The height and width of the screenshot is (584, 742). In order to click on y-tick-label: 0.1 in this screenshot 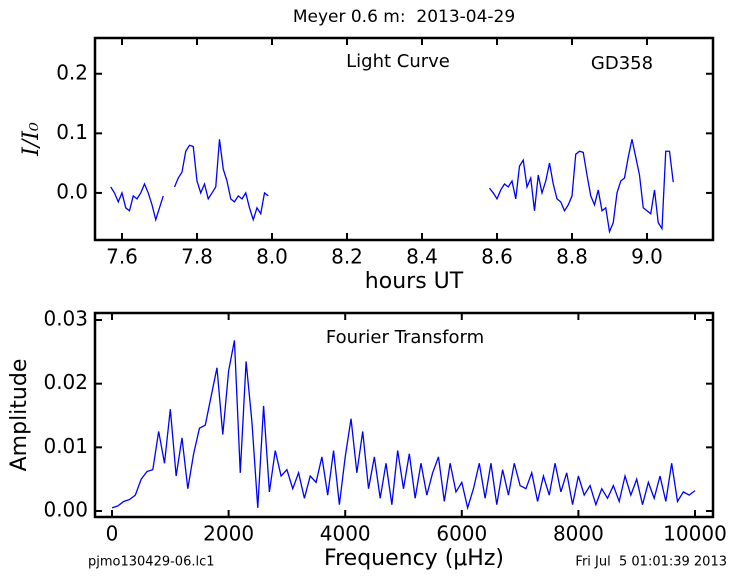, I will do `click(72, 132)`.